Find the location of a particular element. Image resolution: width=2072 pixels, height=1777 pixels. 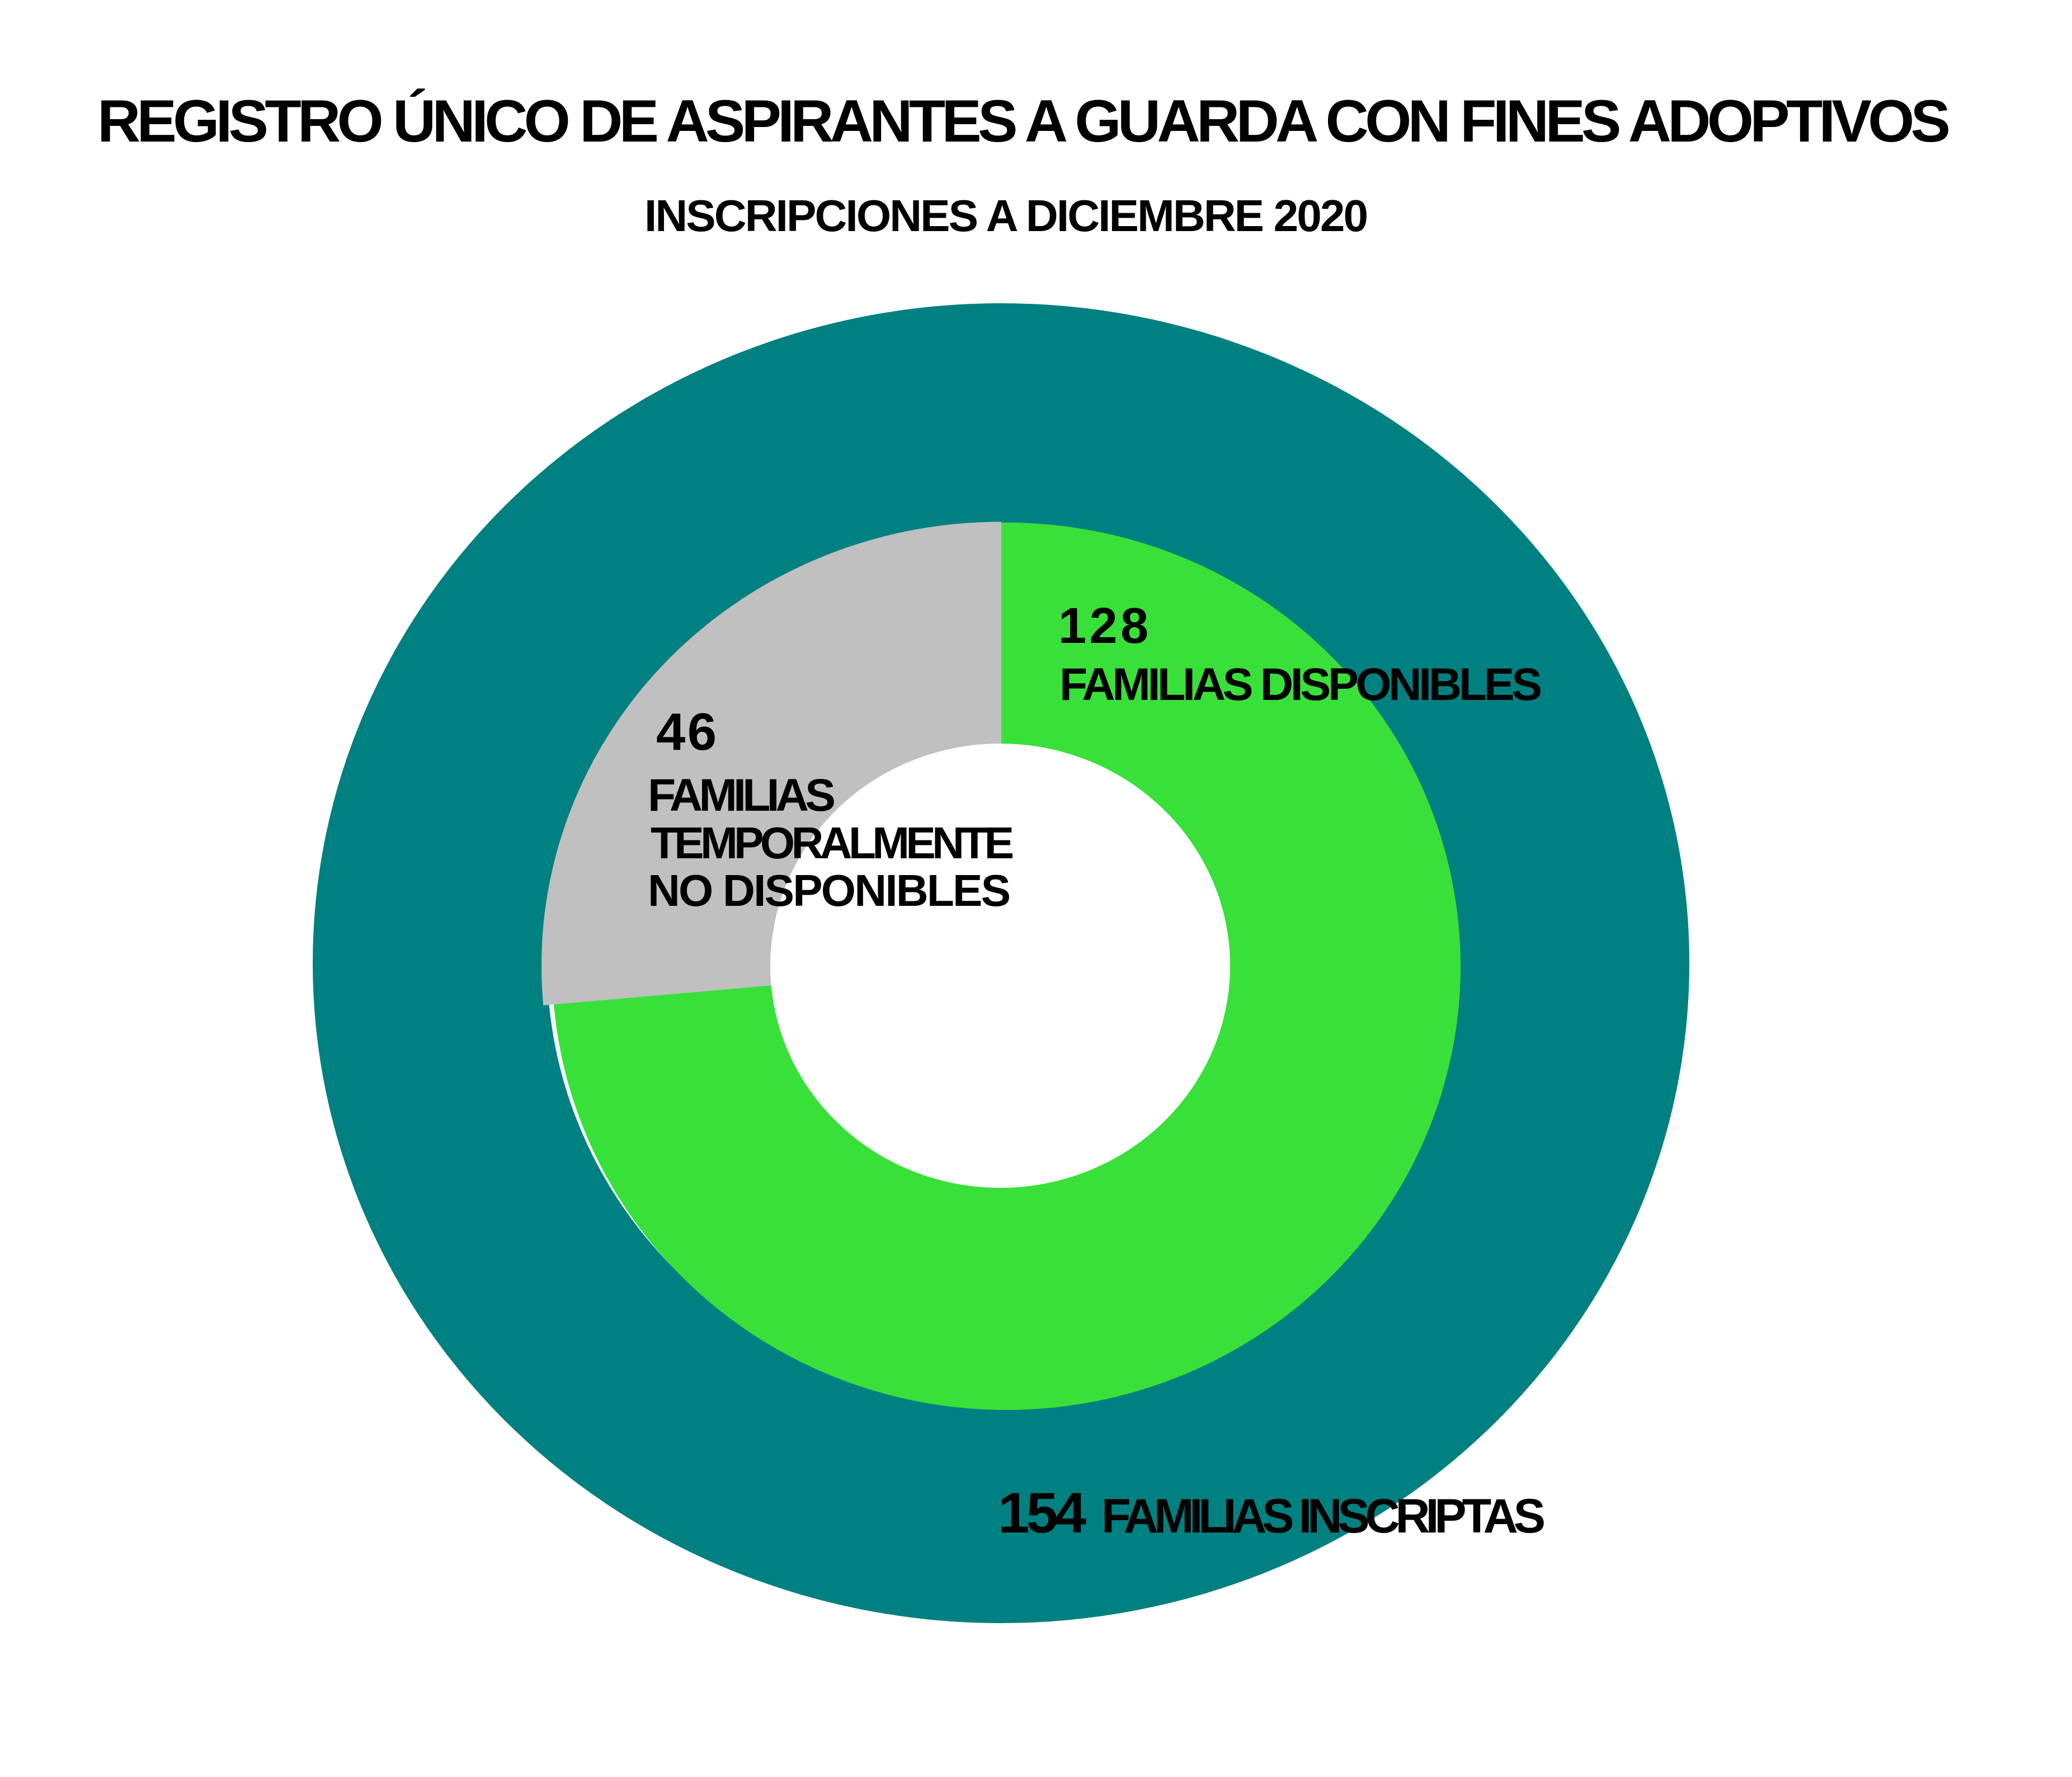

svg-text: INSCRIPCIONES A DICIEMBRE 2020 is located at coordinates (1006, 216).